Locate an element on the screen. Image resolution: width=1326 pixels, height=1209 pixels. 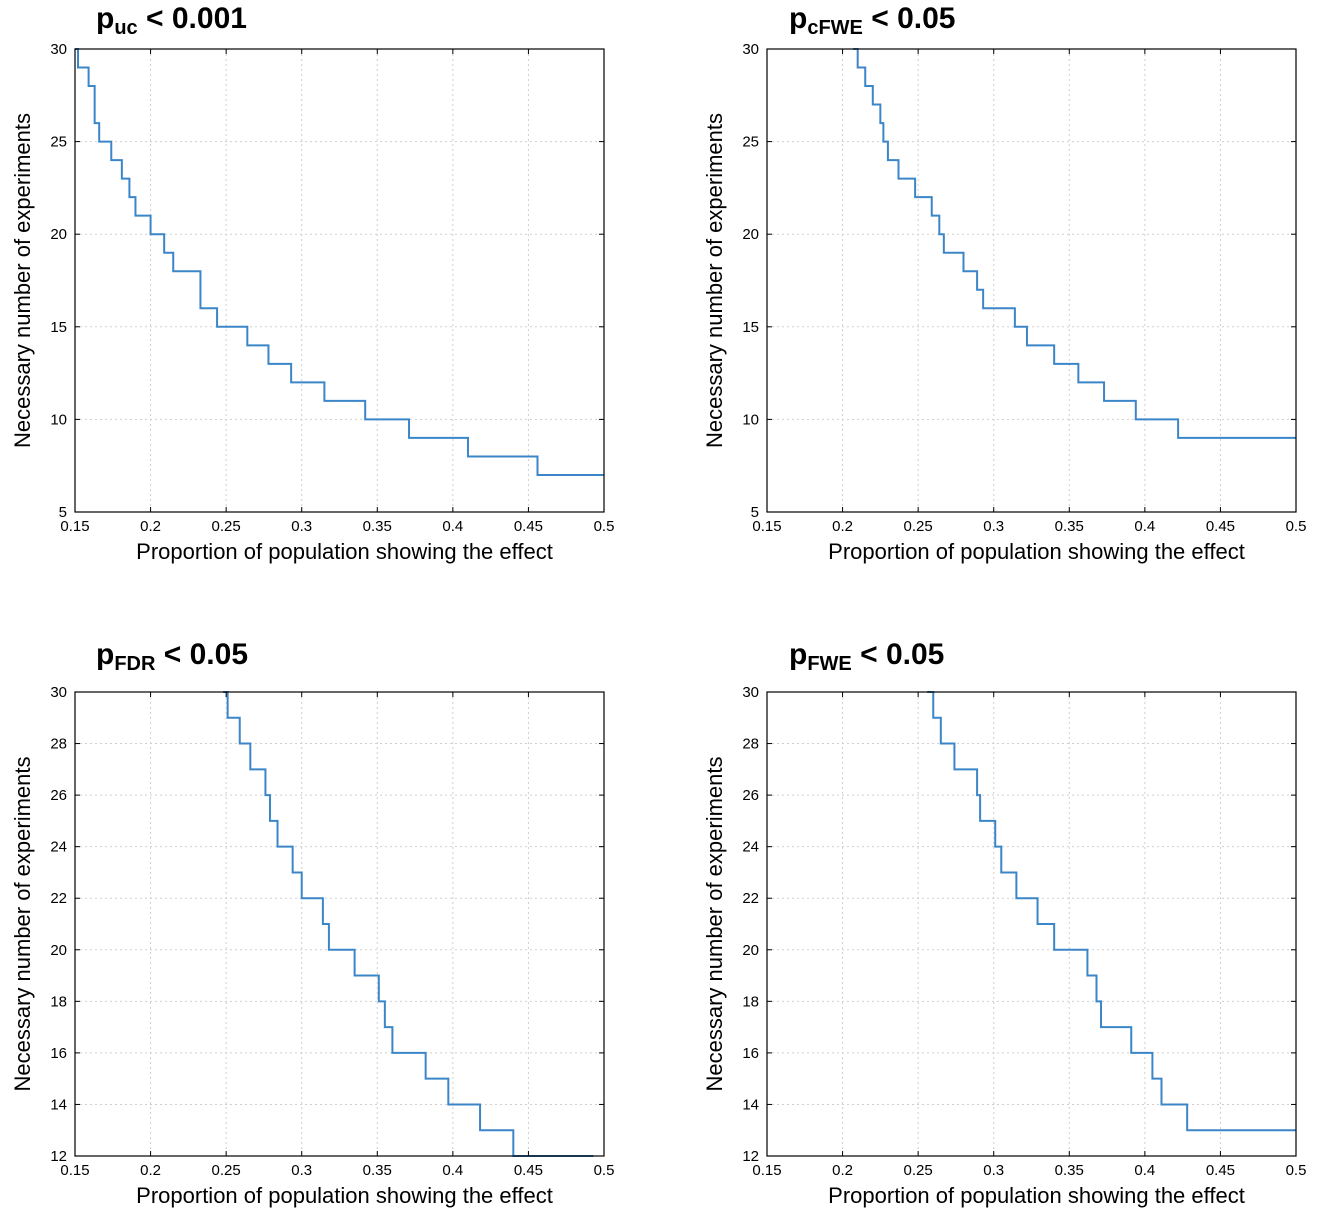
title-subscript: uc is located at coordinates (126, 28).